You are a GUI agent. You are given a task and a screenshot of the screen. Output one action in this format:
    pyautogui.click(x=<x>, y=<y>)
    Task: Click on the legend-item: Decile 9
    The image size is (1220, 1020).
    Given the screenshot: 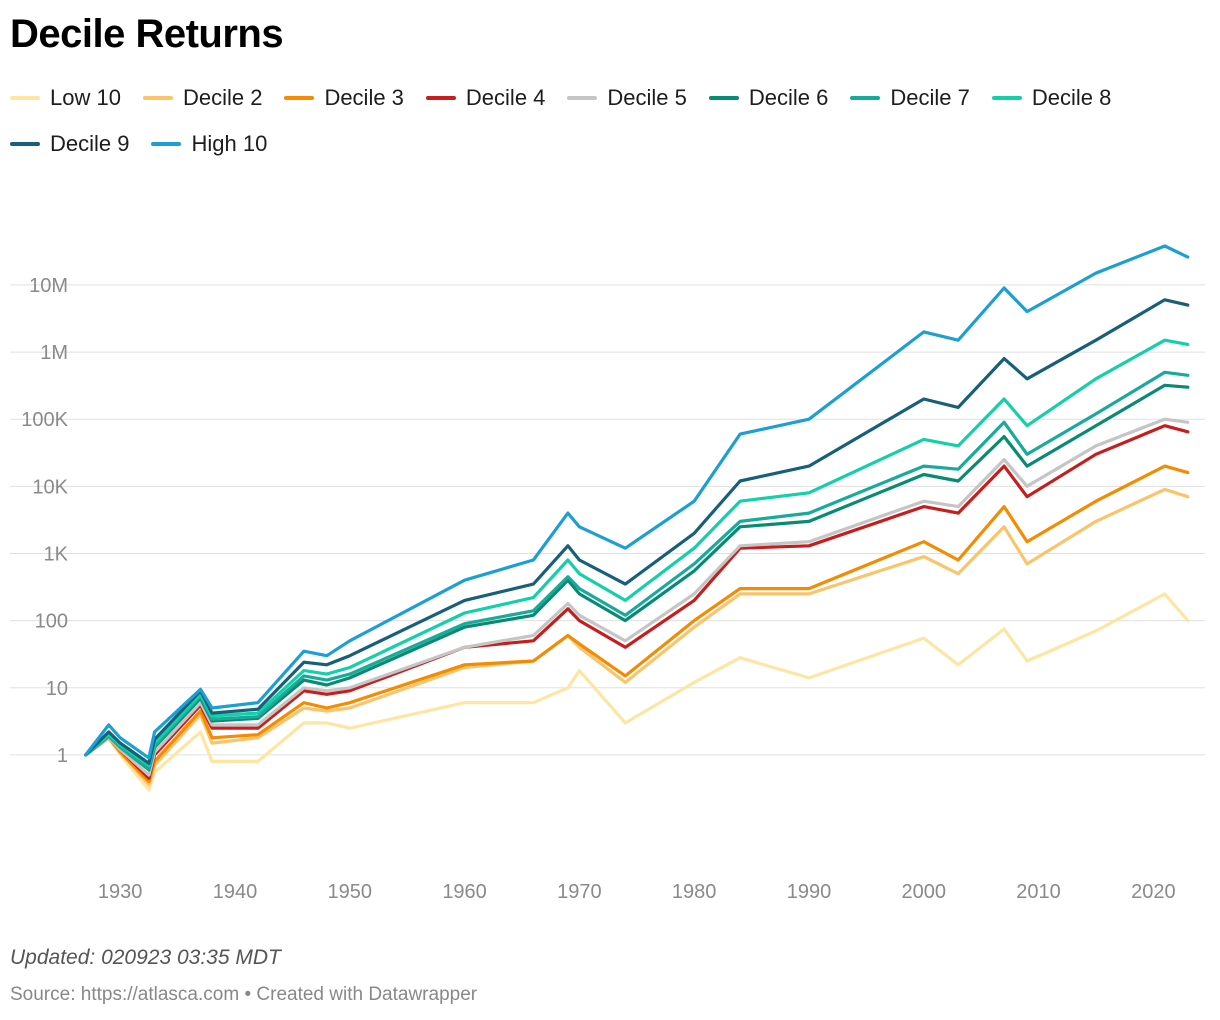 What is the action you would take?
    pyautogui.click(x=69, y=144)
    